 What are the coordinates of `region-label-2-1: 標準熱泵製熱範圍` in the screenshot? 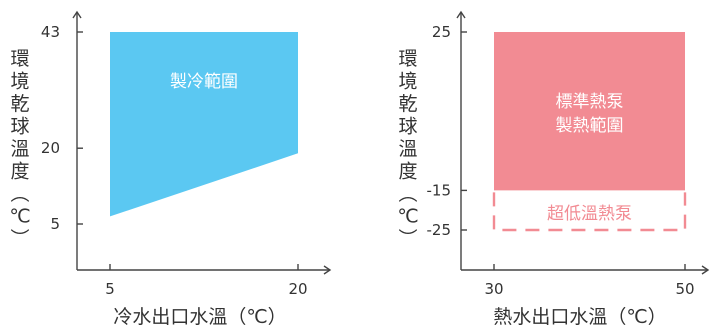 It's located at (590, 114).